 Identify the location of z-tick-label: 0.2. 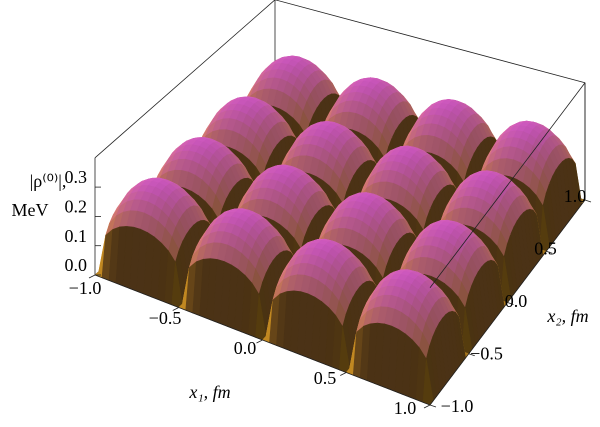
(76, 207).